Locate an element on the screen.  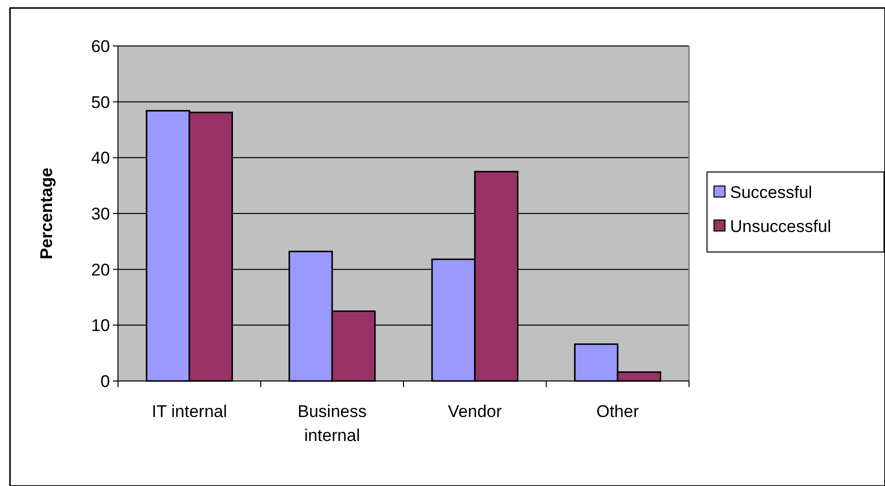
y-tick-label: 30 is located at coordinates (100, 214).